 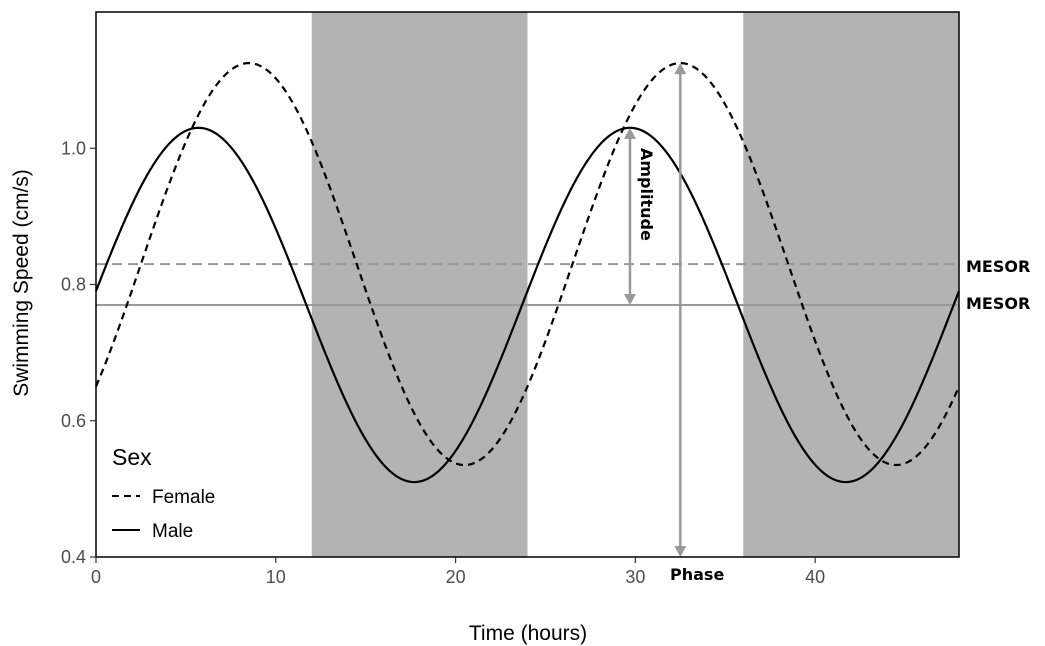 I want to click on legend: Sex Female Male, so click(x=163, y=493).